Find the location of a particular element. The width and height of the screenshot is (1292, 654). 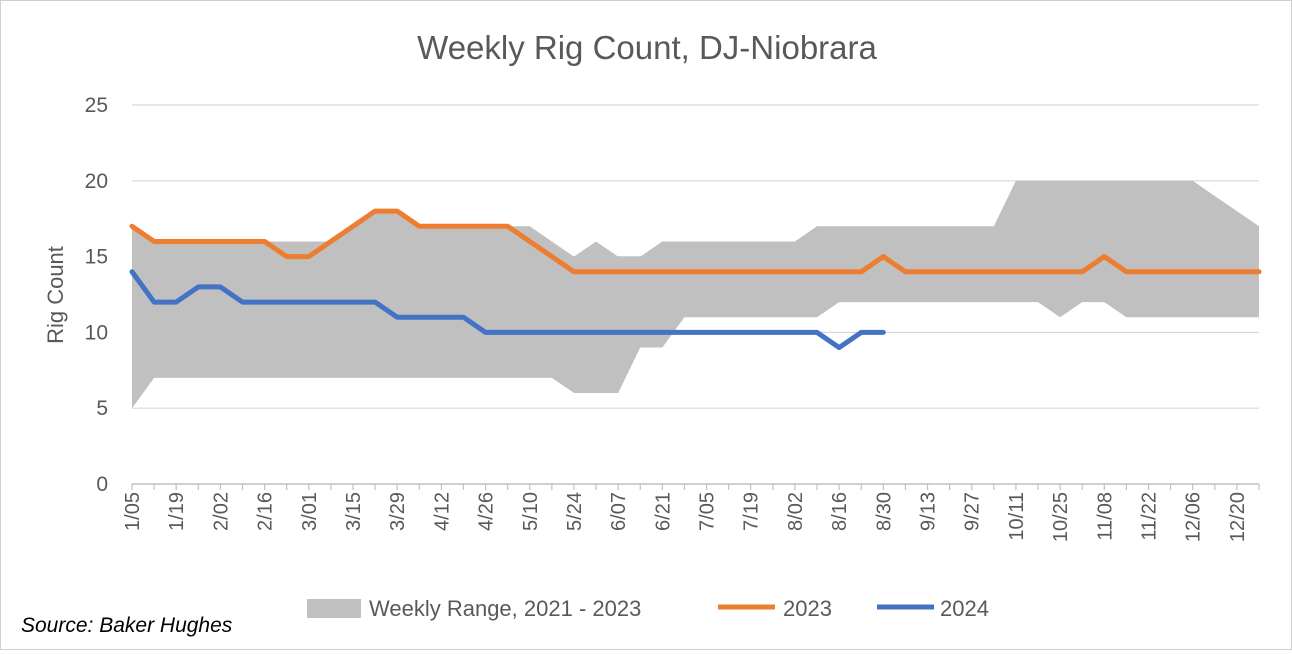

y-tick-label: 10 is located at coordinates (96, 332).